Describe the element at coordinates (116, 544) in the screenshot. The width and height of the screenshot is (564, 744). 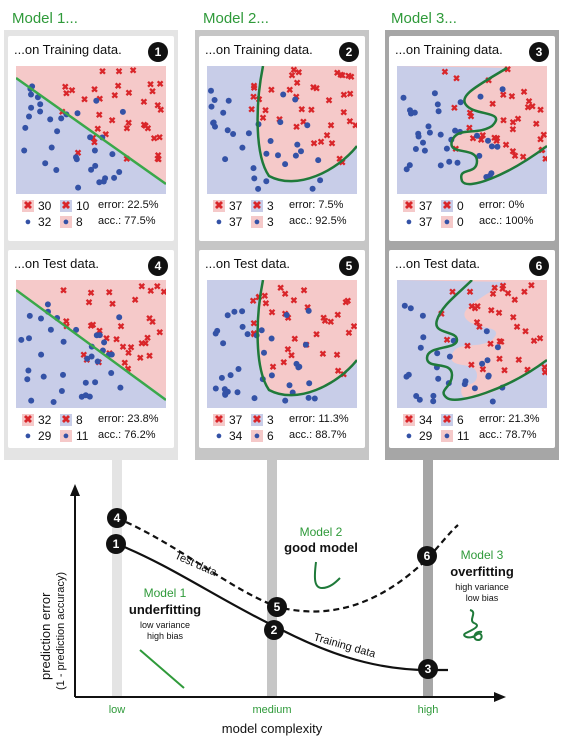
I see `marker-1: 1` at that location.